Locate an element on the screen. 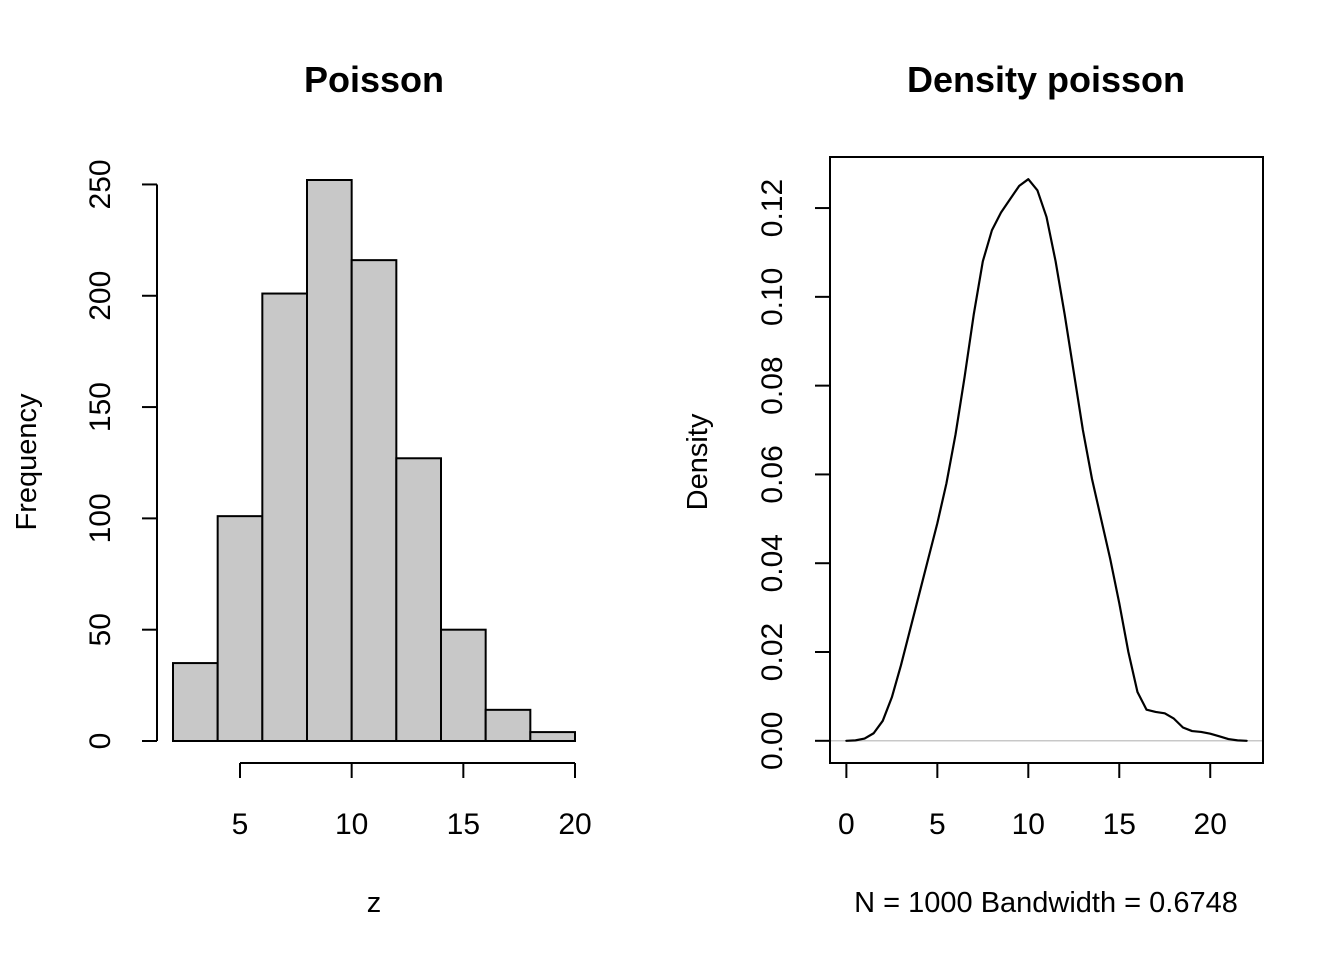 This screenshot has height=965, width=1344. histogram-y-tick-label: 150 is located at coordinates (100, 407).